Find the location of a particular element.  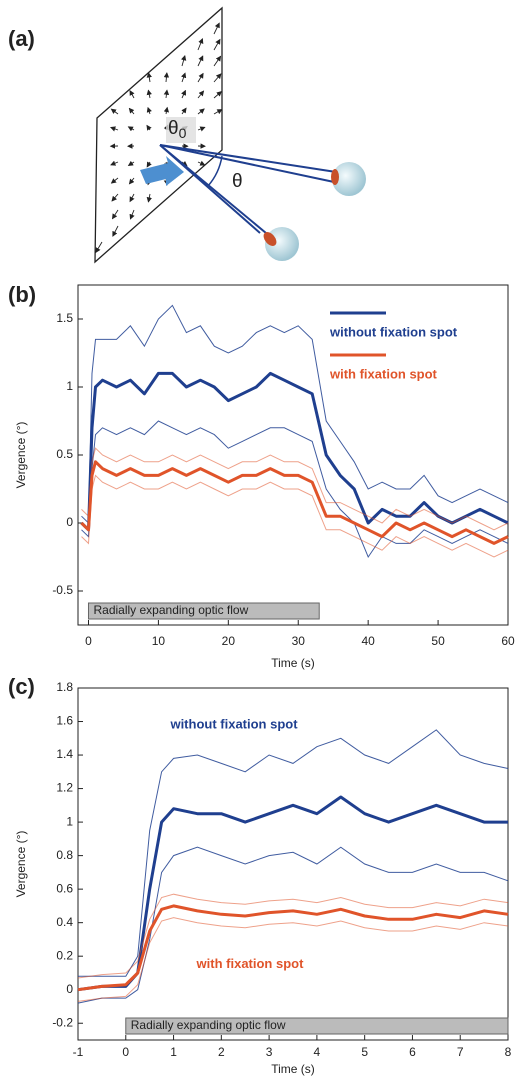

legend-label: without fixation spot is located at coordinates (393, 331).